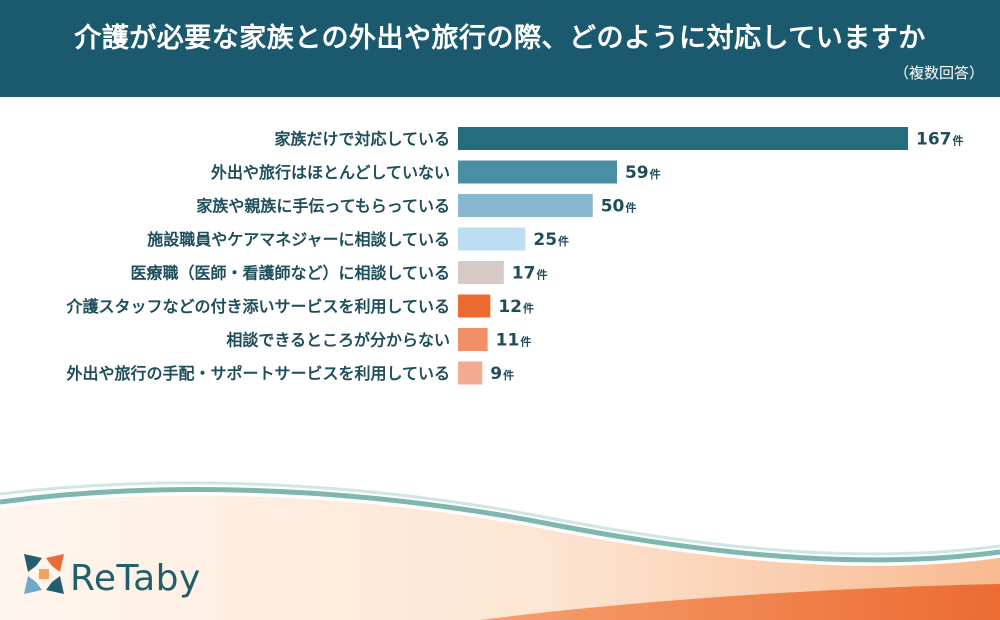 The height and width of the screenshot is (620, 1000). Describe the element at coordinates (551, 240) in the screenshot. I see `value-label: 25件` at that location.